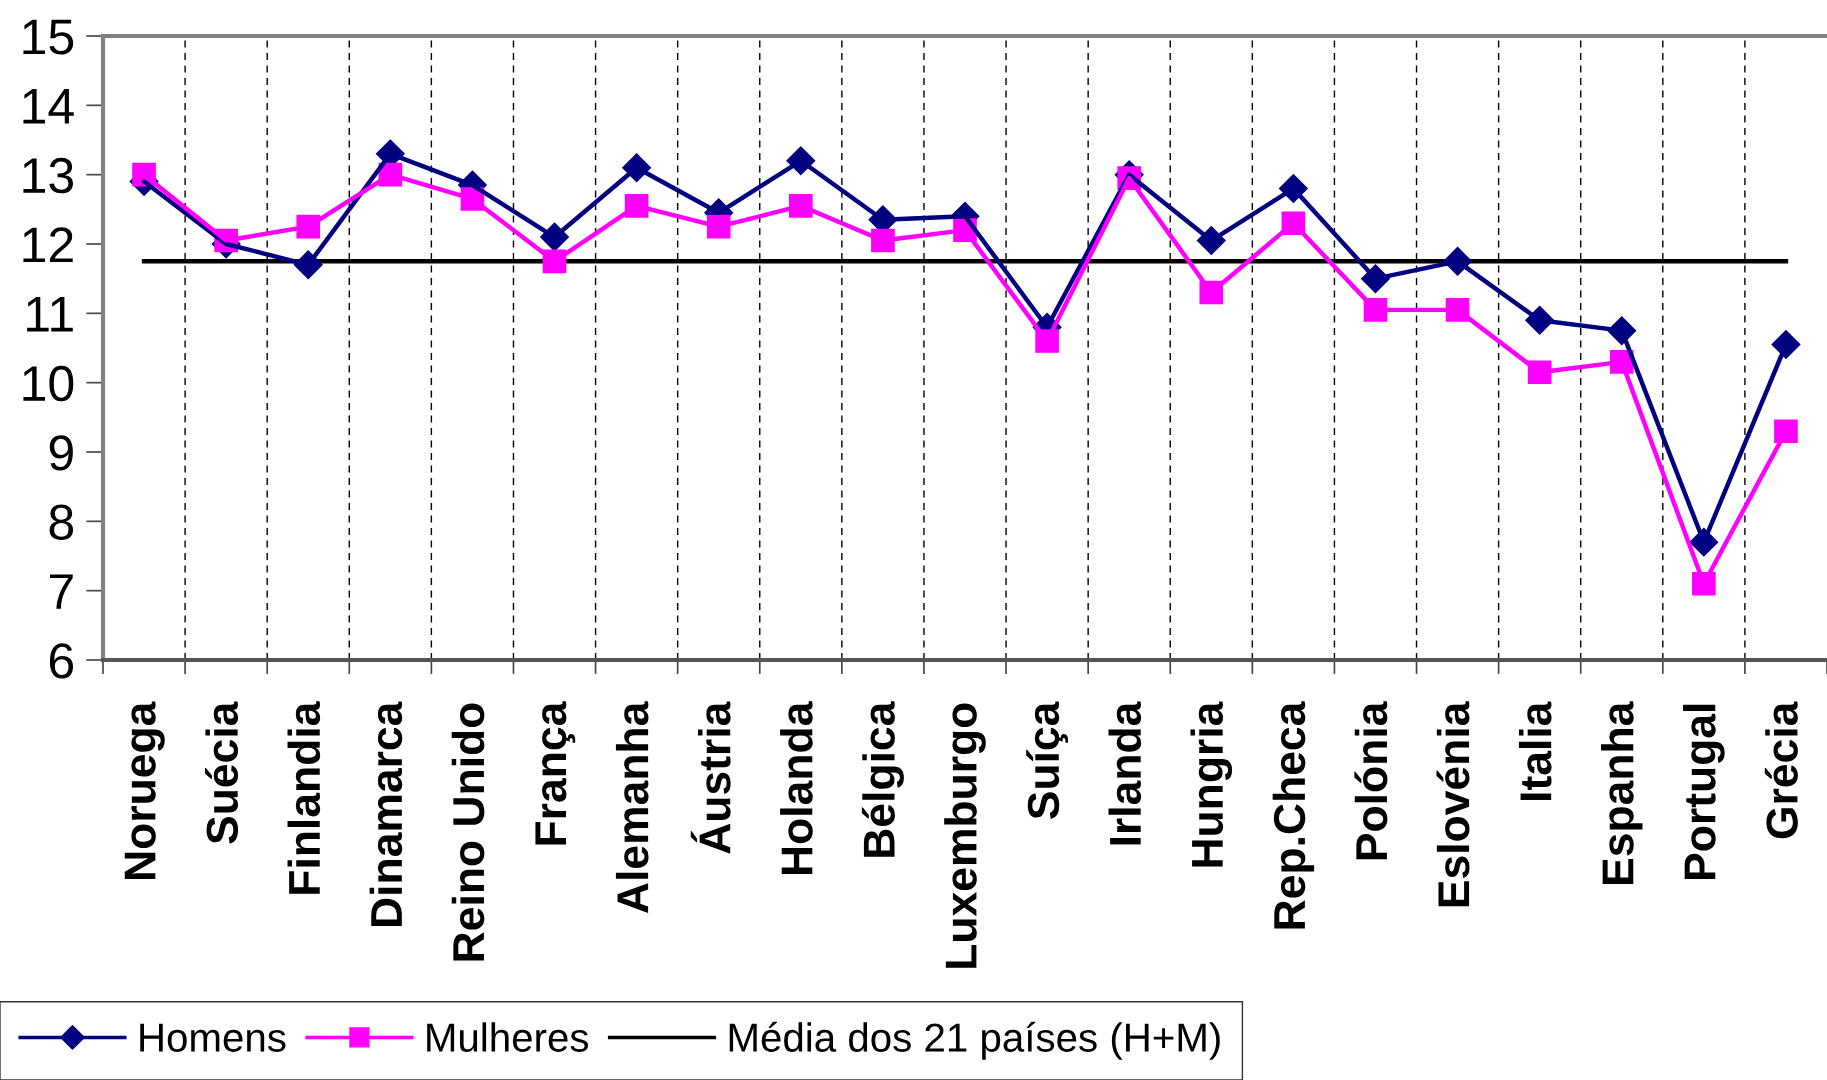 This screenshot has height=1080, width=1827. Describe the element at coordinates (508, 1037) in the screenshot. I see `legend-label: Mulheres` at that location.